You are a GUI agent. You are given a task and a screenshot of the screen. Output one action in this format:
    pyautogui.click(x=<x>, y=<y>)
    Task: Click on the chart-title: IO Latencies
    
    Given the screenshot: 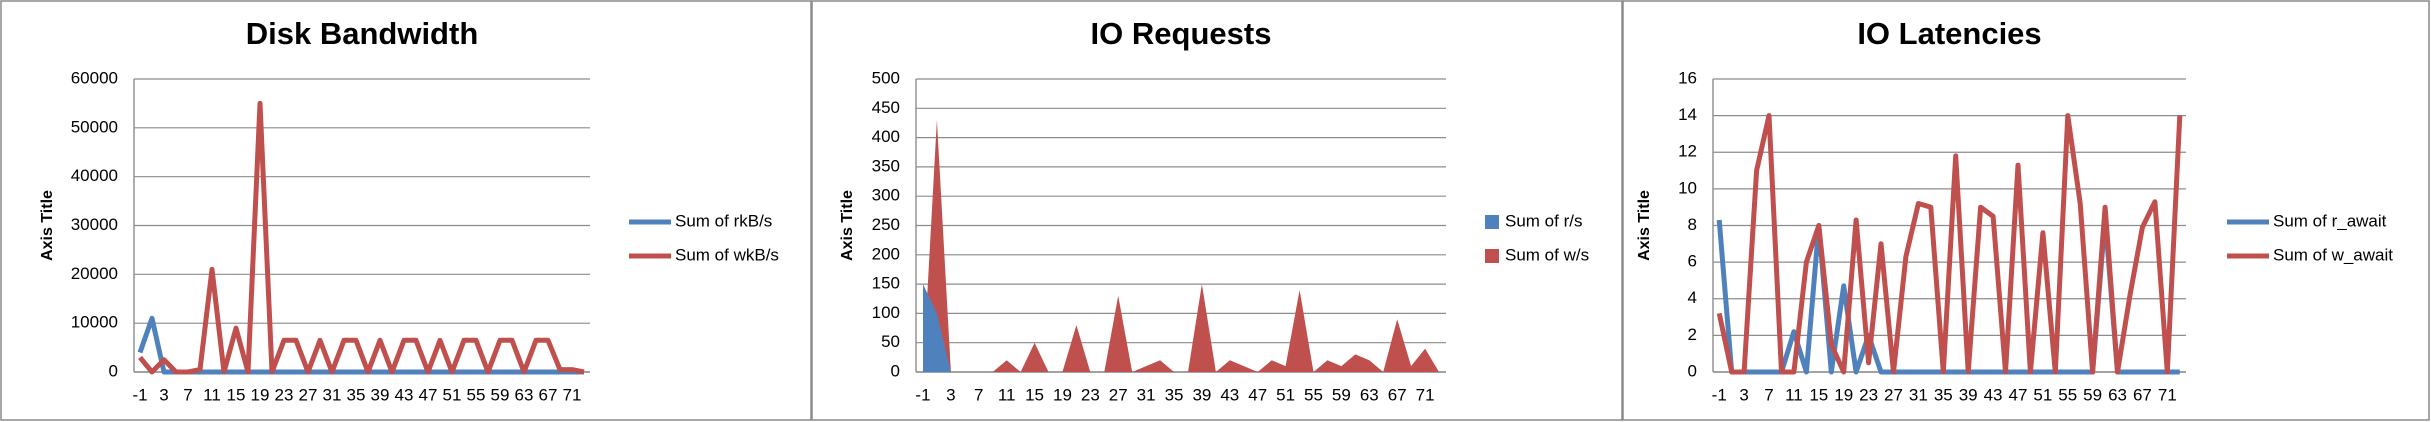 What is the action you would take?
    pyautogui.click(x=1949, y=33)
    